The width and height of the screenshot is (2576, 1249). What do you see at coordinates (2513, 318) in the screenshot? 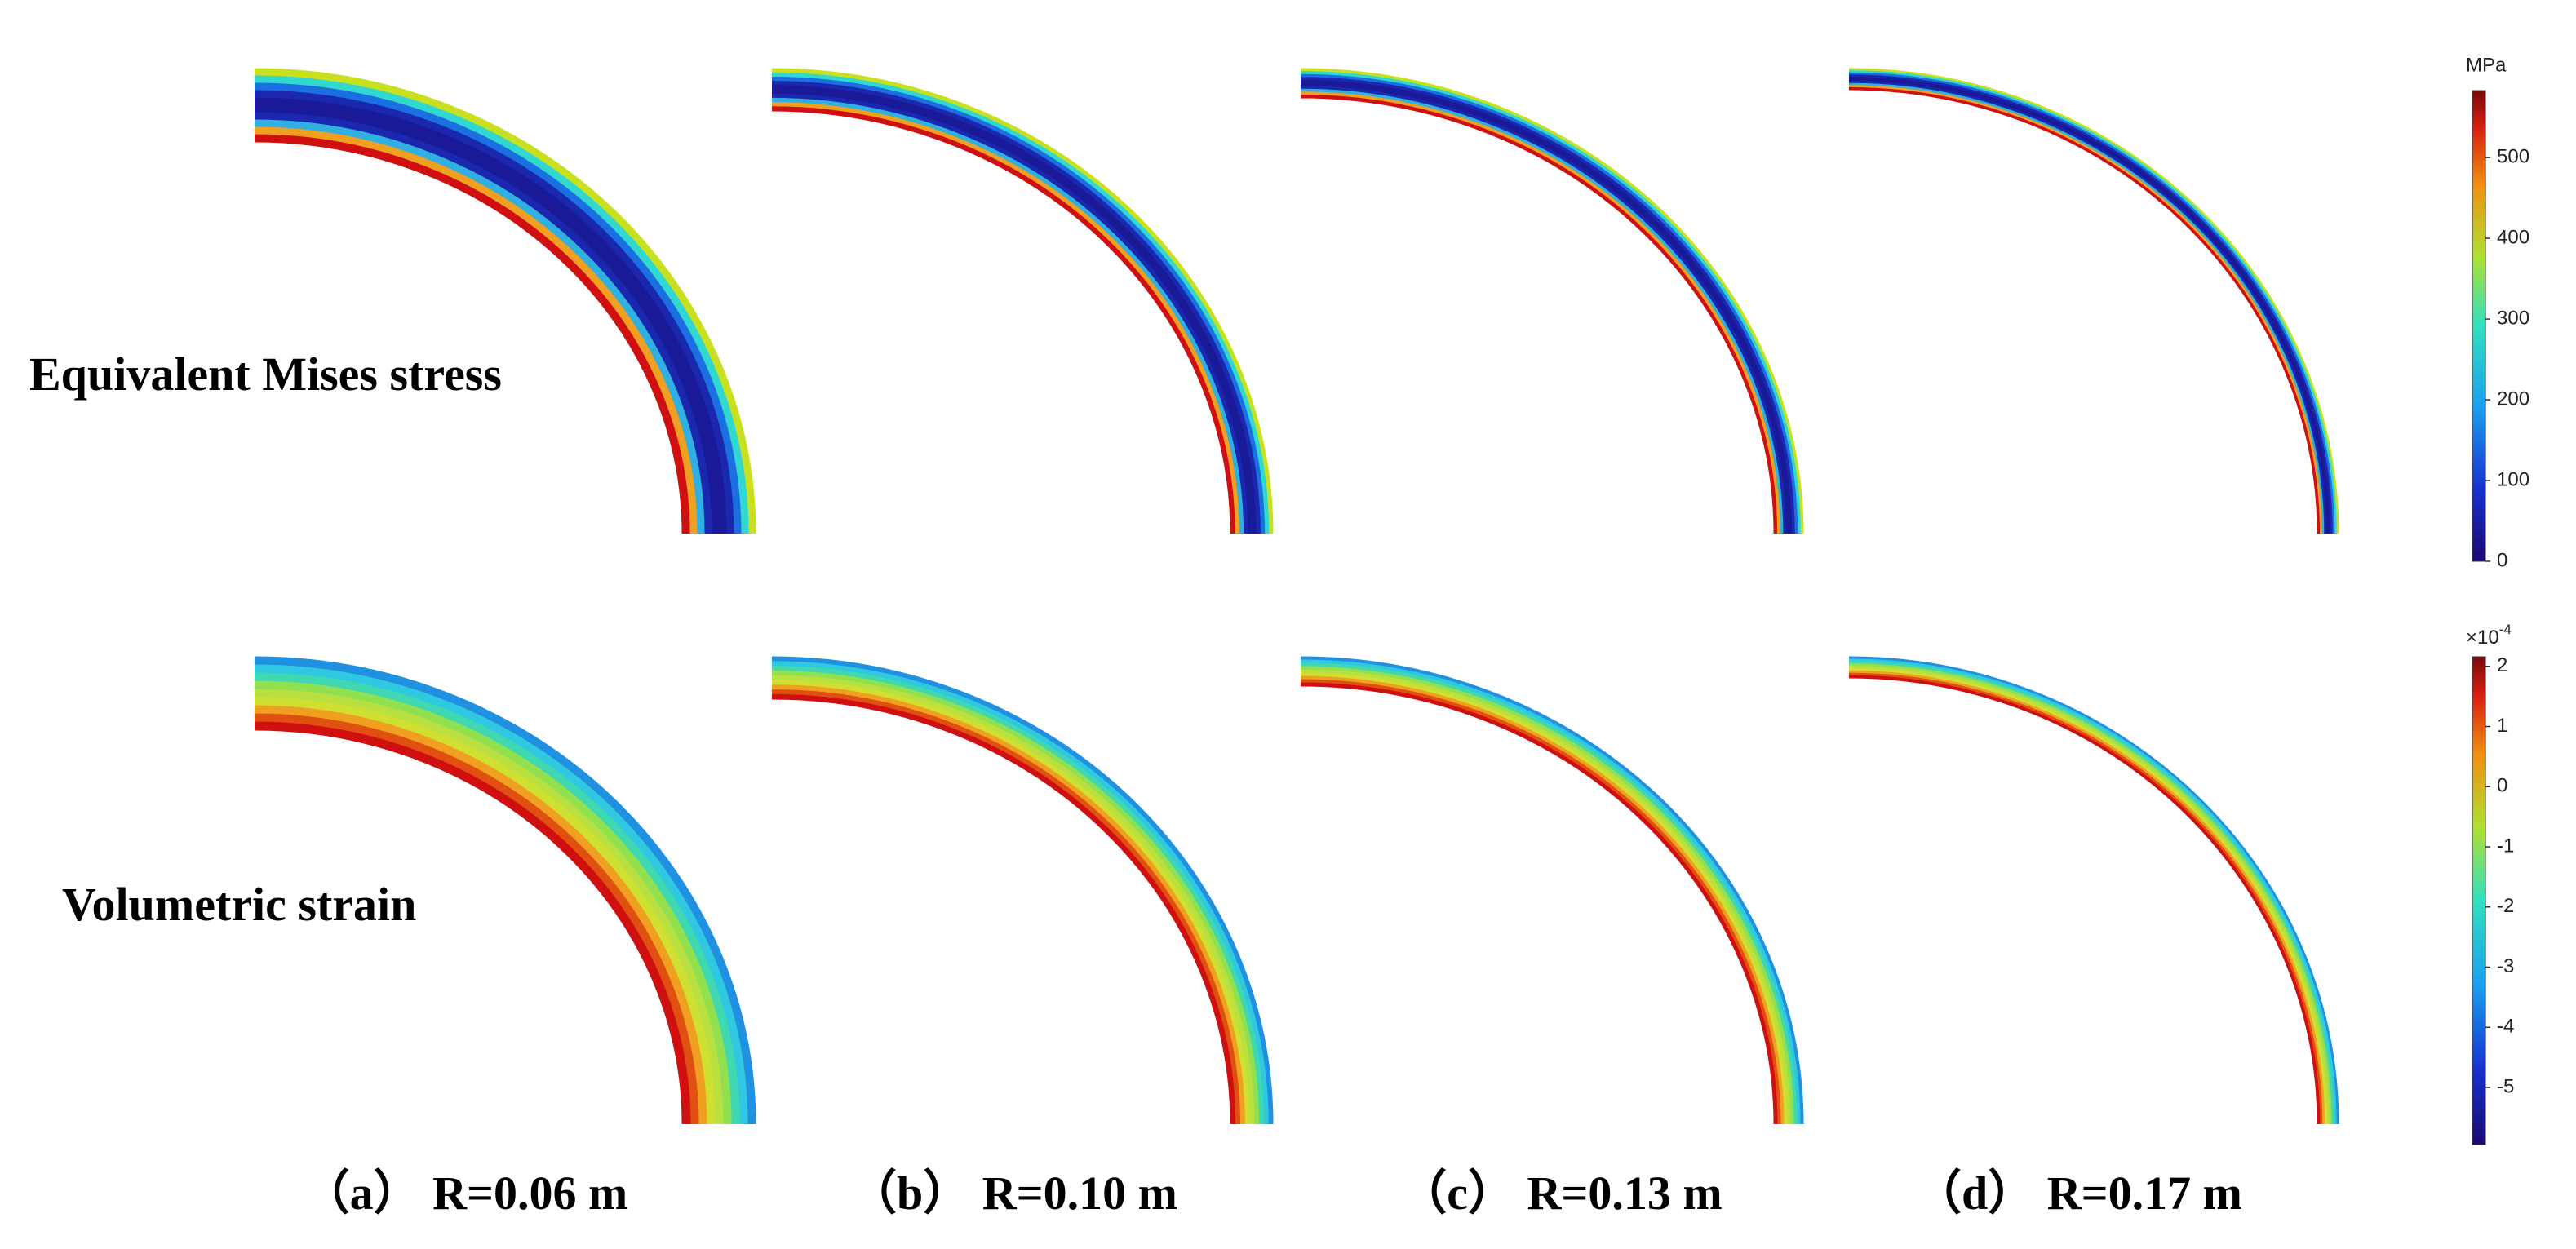
I see `tick-label: 300` at bounding box center [2513, 318].